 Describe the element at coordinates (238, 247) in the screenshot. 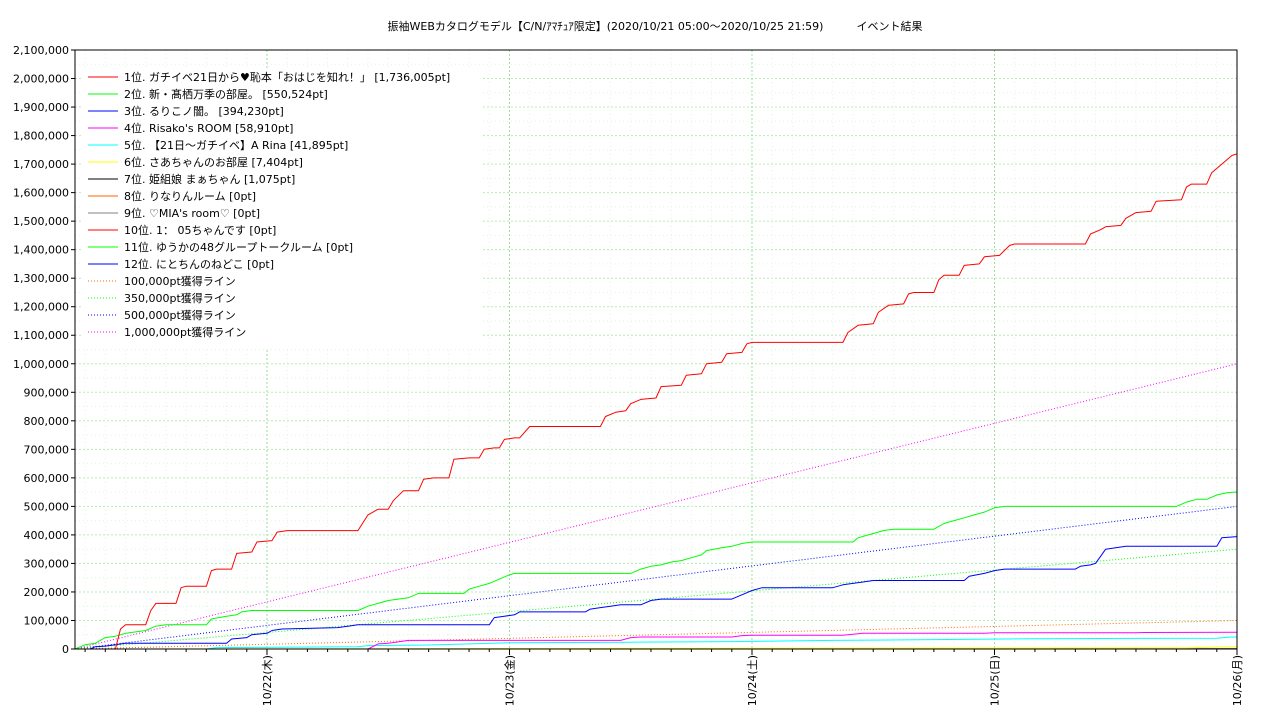

I see `legend-entry: 11位. ゆうかの48グループトークルーム [0pt]` at that location.